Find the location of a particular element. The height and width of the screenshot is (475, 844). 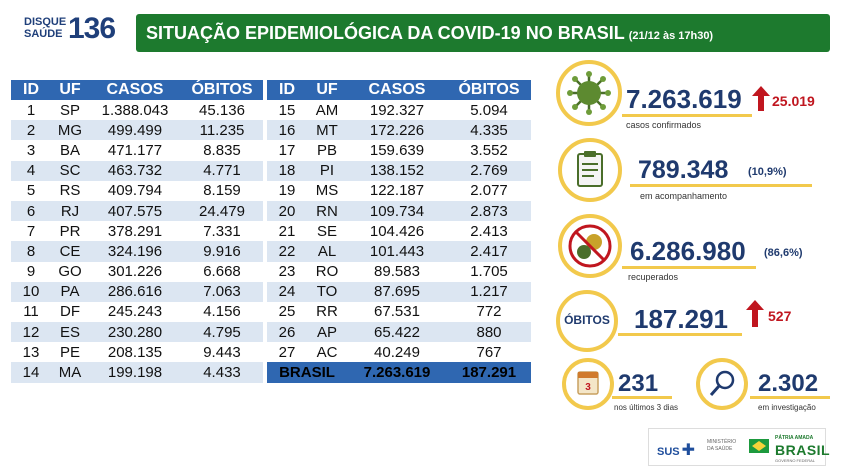

table-row: 12 ES 230.280 4.795 is located at coordinates (137, 332).